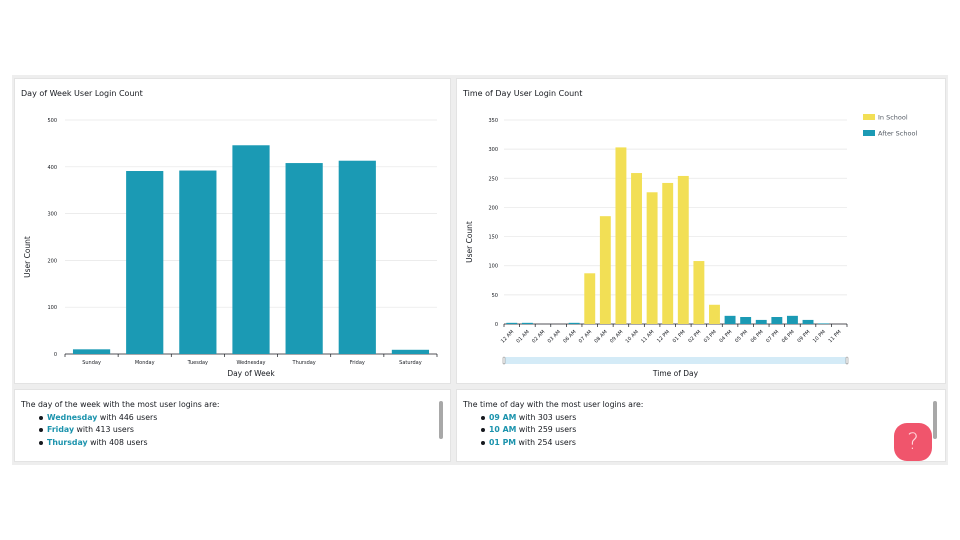 The width and height of the screenshot is (960, 540). I want to click on bar-tuesday, so click(198, 262).